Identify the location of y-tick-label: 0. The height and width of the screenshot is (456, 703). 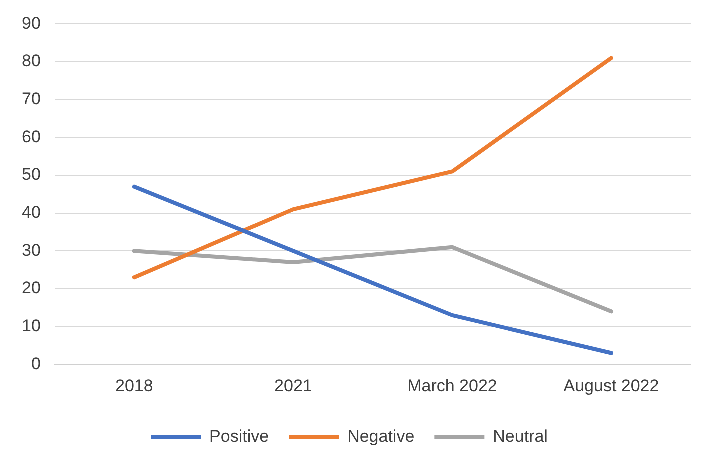
(36, 364).